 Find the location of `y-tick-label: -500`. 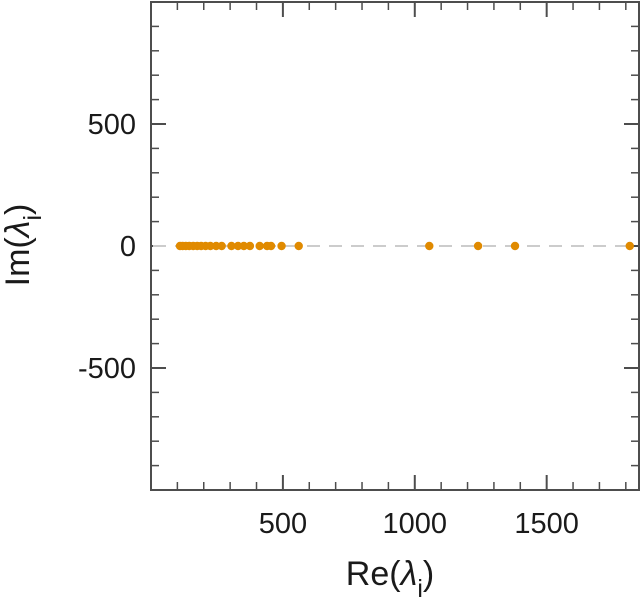

y-tick-label: -500 is located at coordinates (107, 369).